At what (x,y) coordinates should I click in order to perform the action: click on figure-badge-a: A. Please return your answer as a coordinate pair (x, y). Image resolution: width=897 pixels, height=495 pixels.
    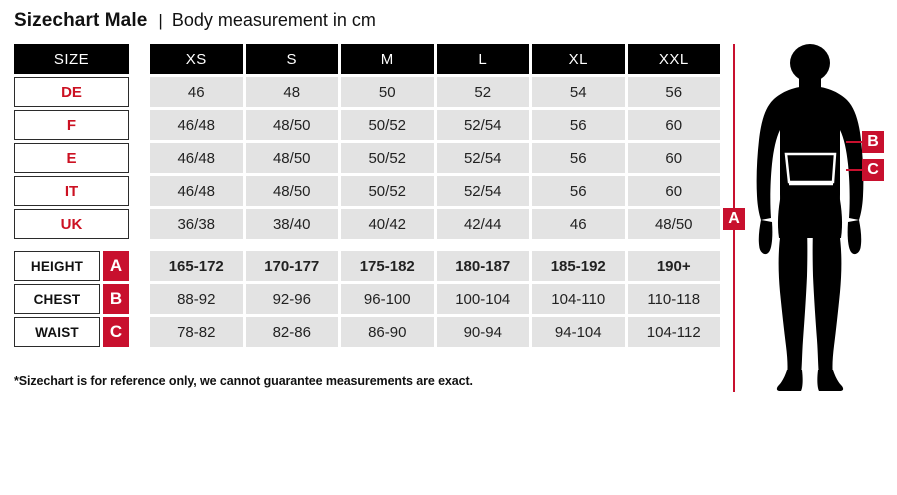
    Looking at the image, I should click on (734, 219).